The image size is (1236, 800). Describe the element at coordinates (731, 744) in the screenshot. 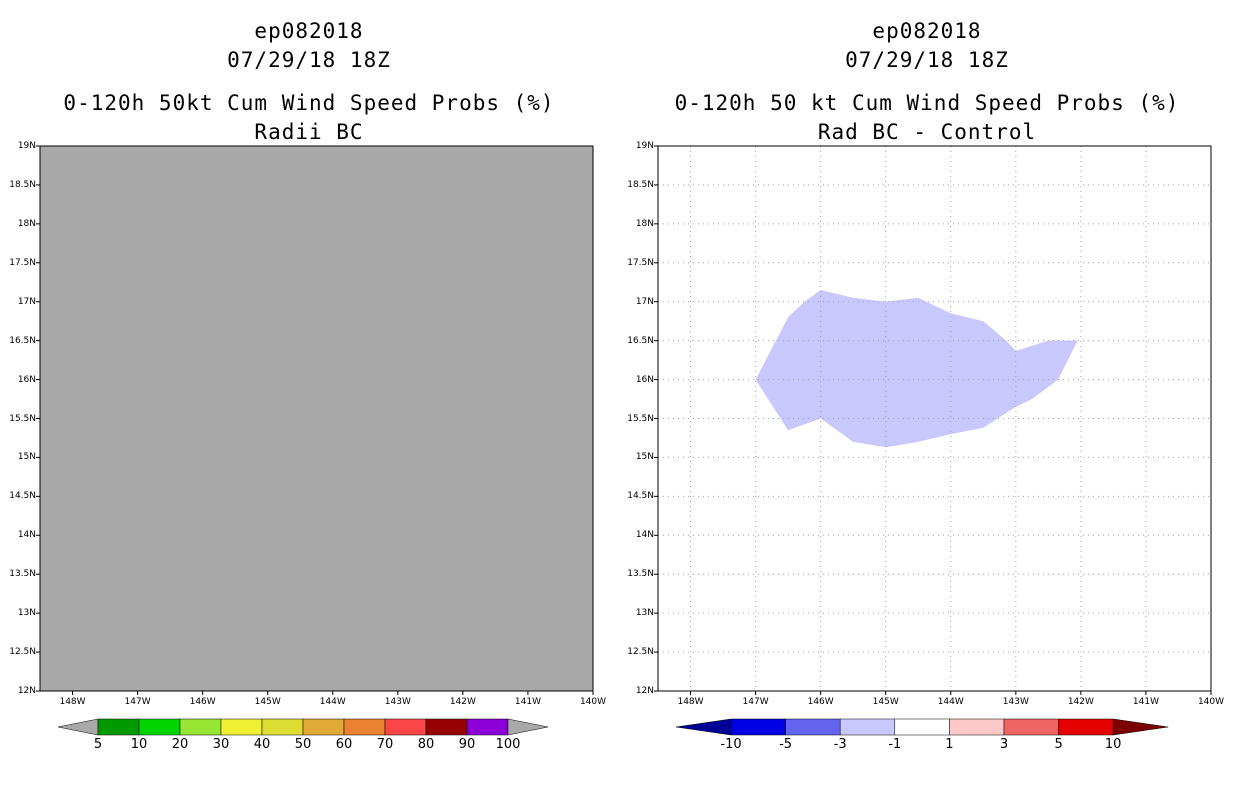

I see `right-colorbar-label: -10` at that location.